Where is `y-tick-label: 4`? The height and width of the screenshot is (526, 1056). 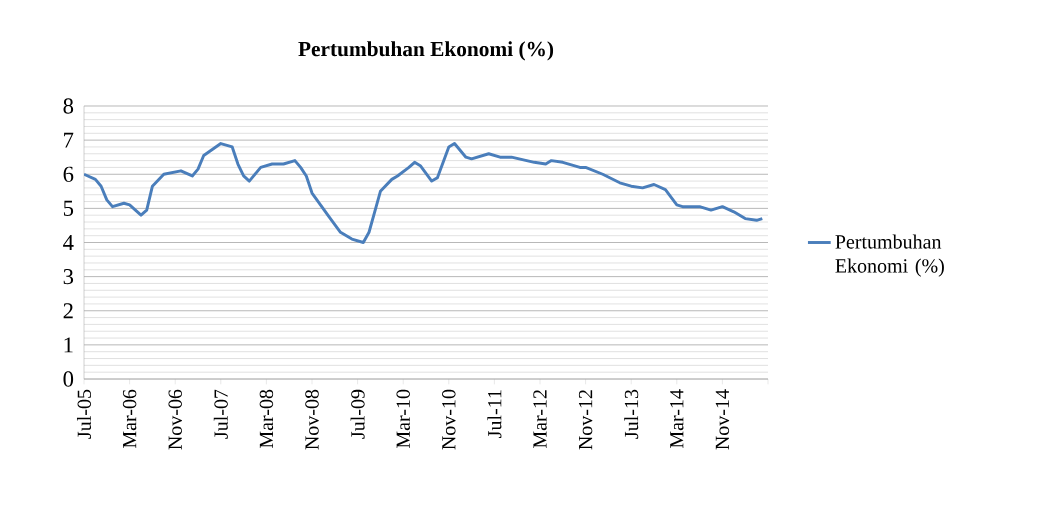
y-tick-label: 4 is located at coordinates (68, 242).